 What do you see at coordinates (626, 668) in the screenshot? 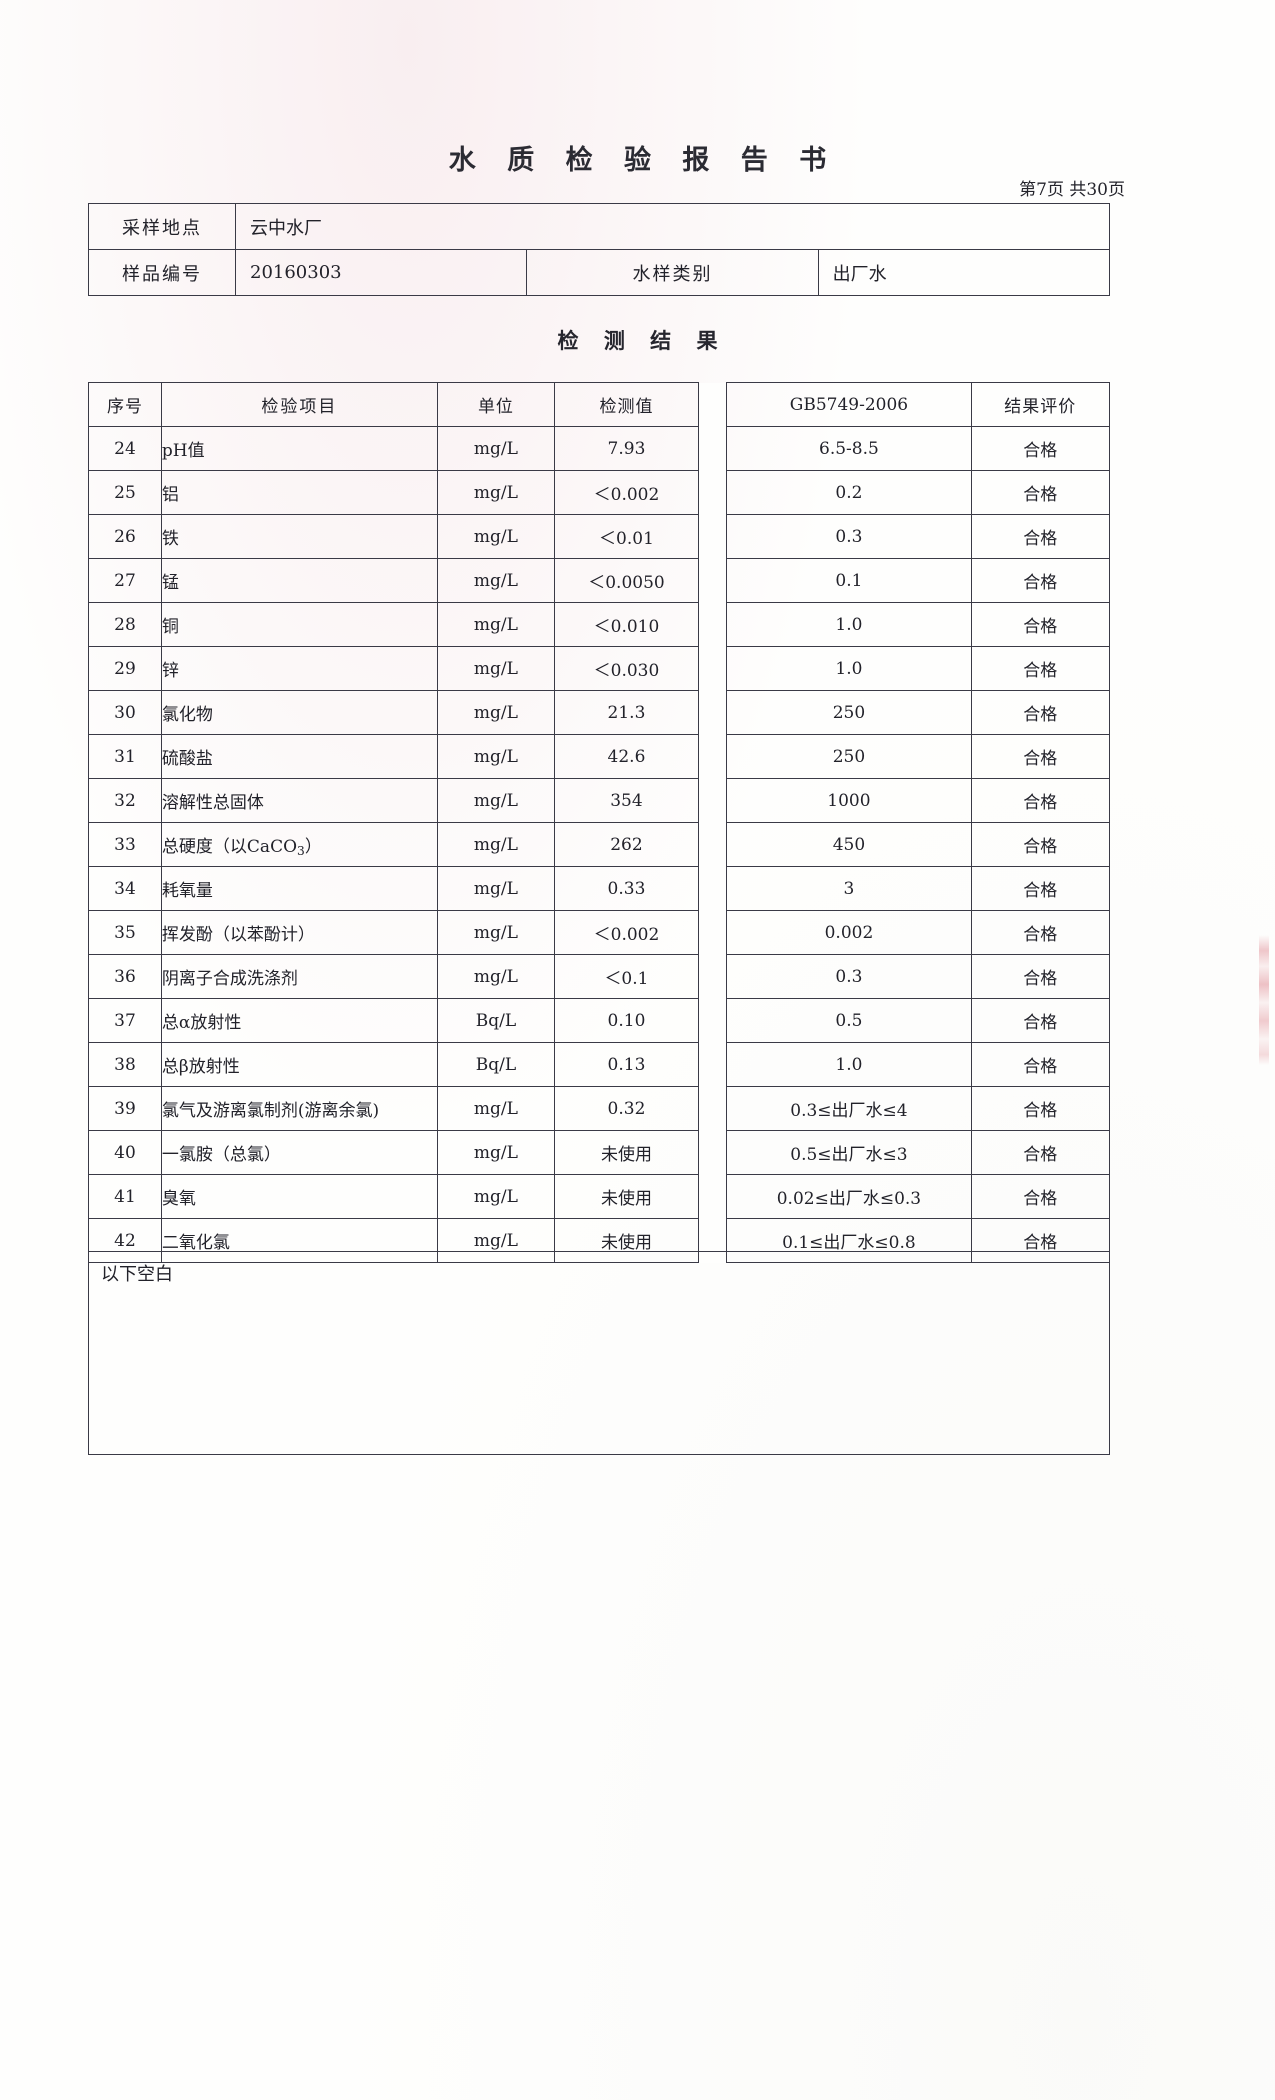
I see `cell-value: ＜0.030` at bounding box center [626, 668].